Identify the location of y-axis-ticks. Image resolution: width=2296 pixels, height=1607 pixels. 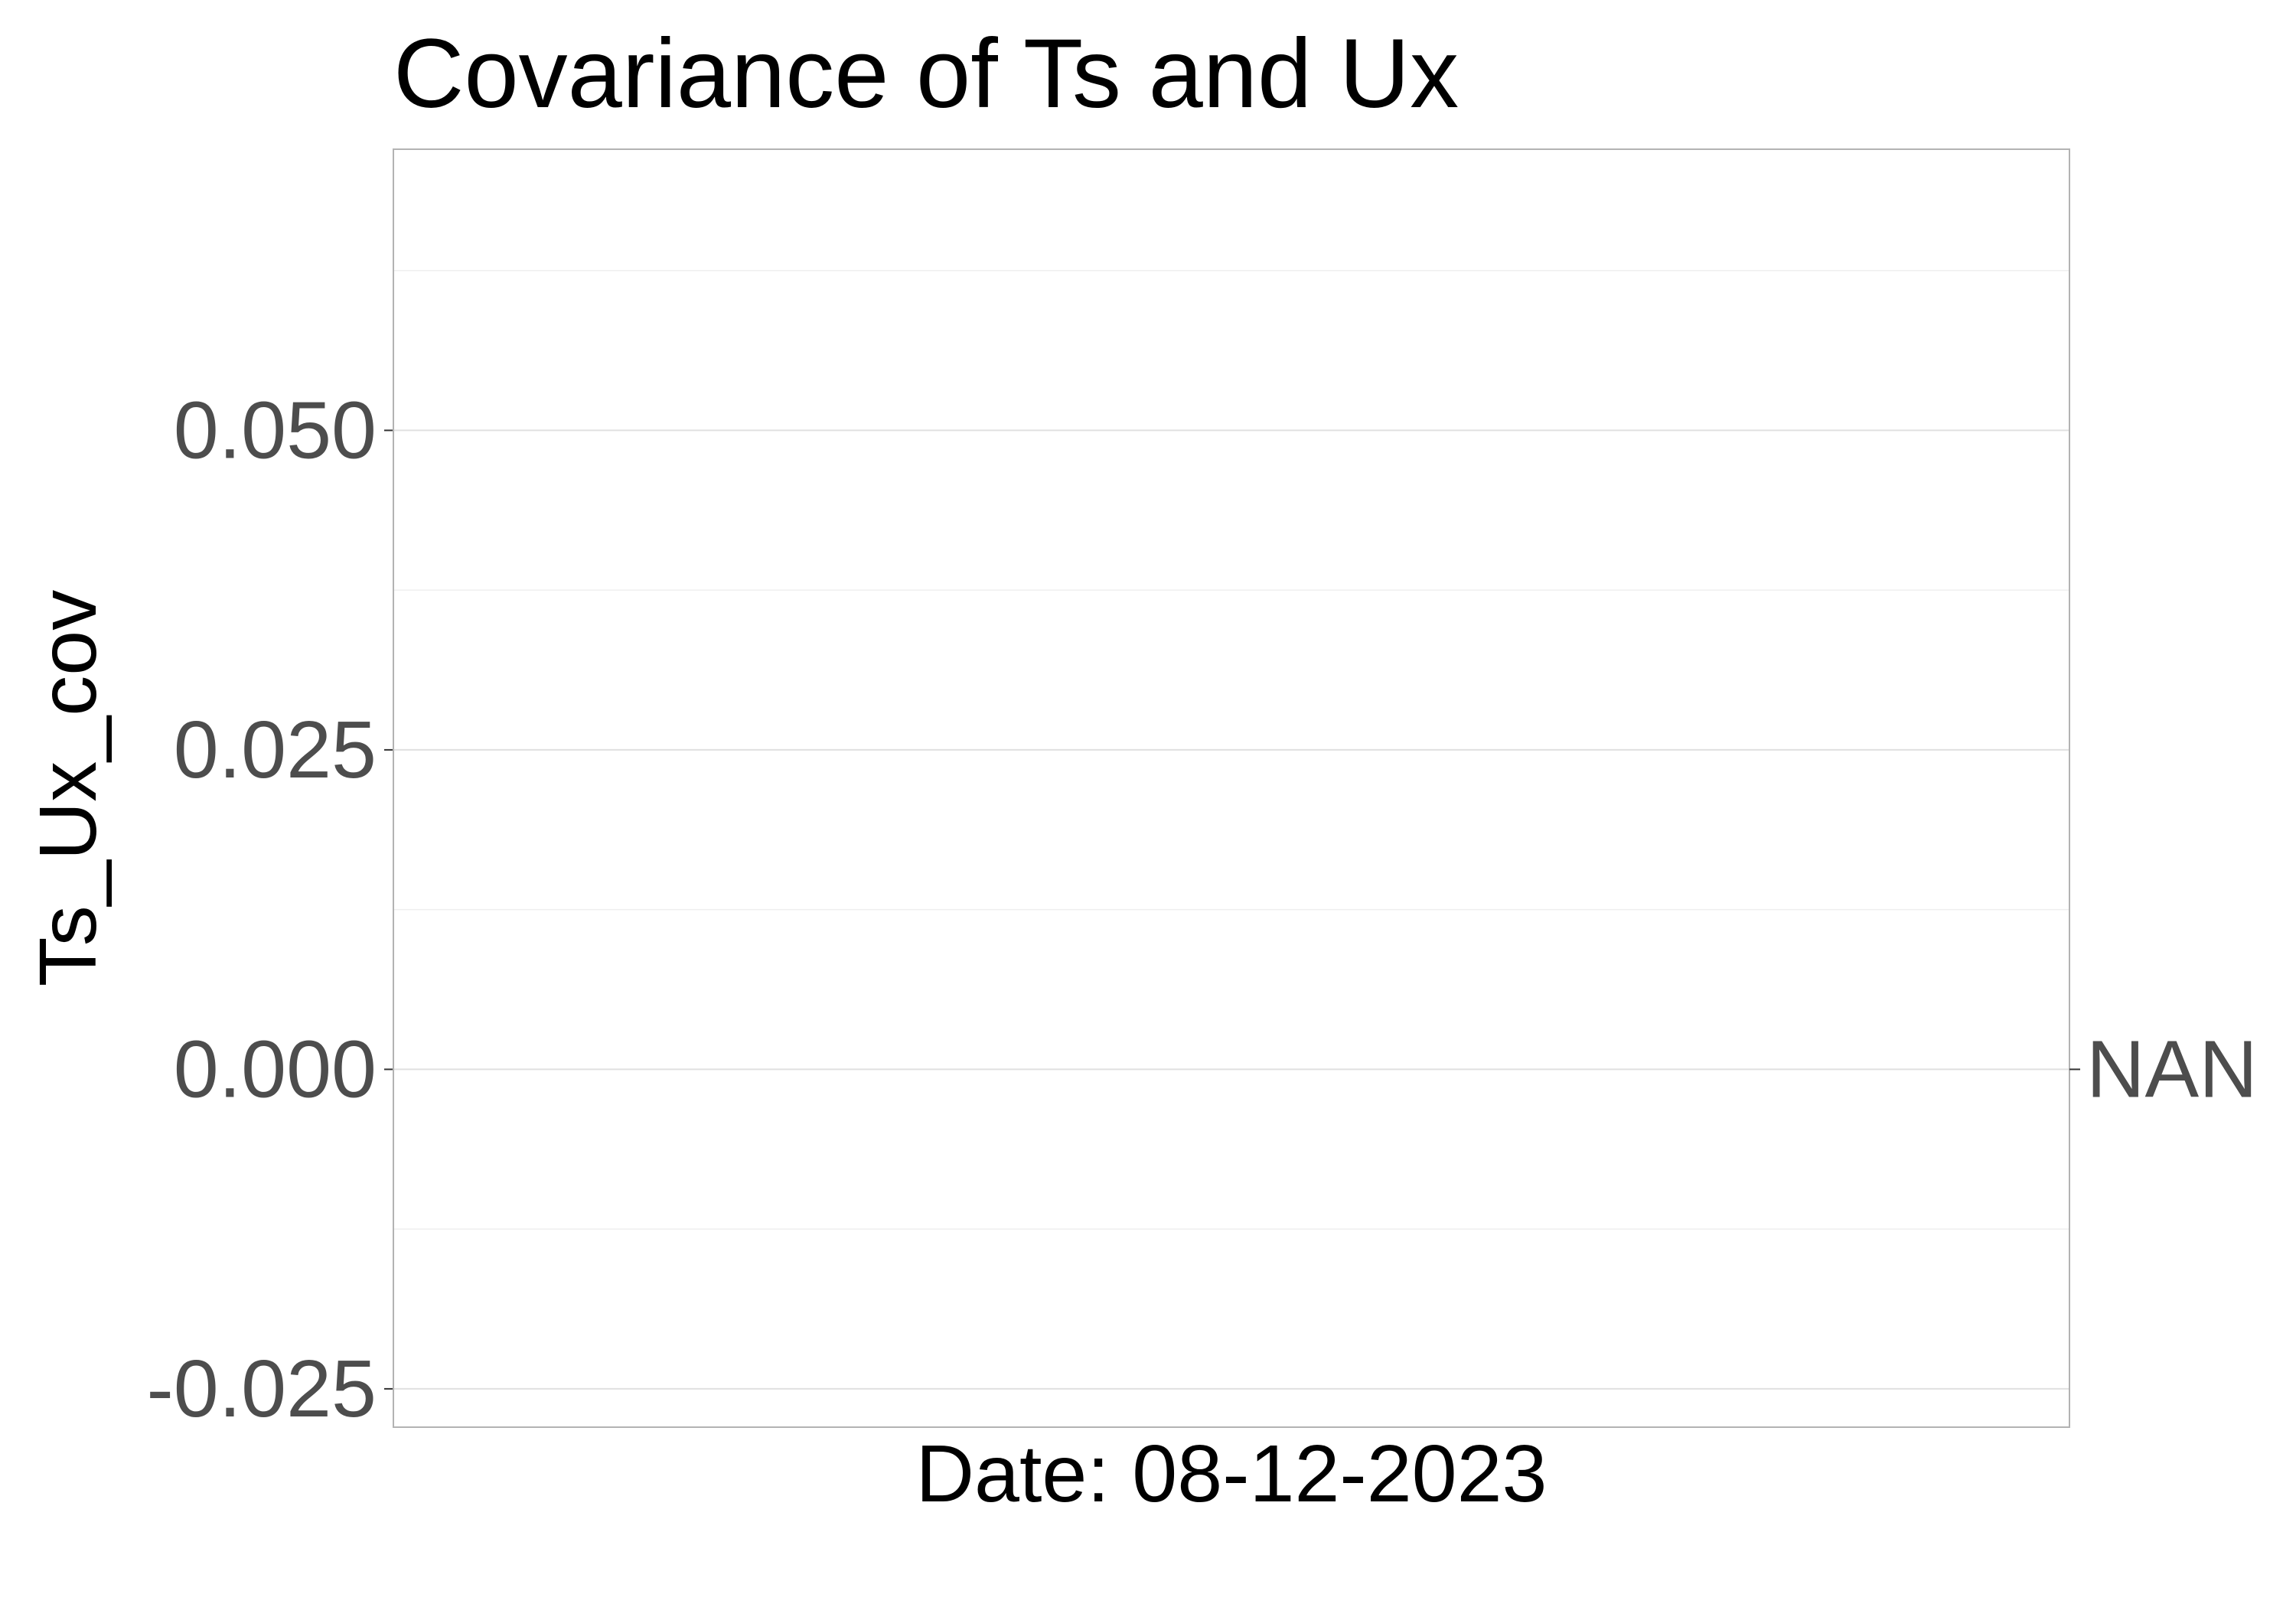
(388, 909).